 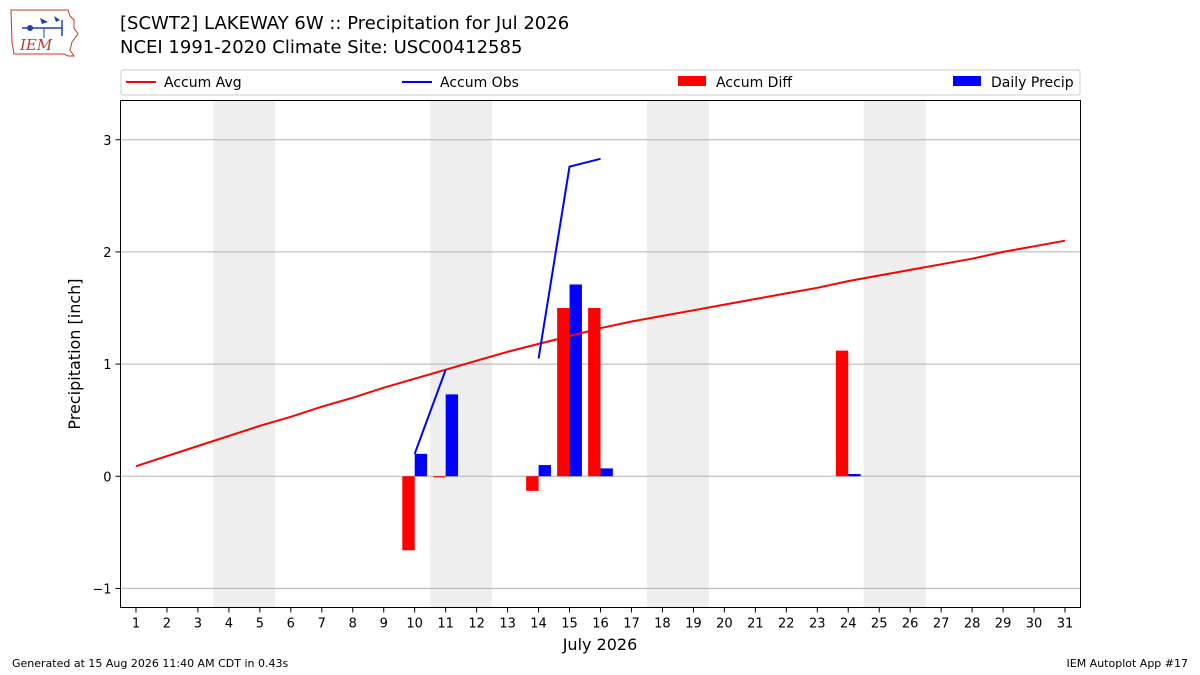 I want to click on legend-swatch-accum-diff, so click(x=692, y=81).